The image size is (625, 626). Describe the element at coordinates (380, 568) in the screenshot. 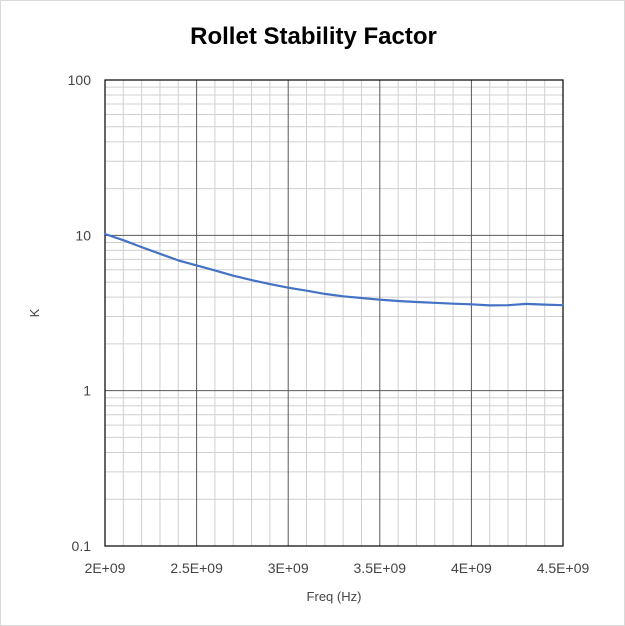

I see `x-tick-label: 3.5E+09` at that location.